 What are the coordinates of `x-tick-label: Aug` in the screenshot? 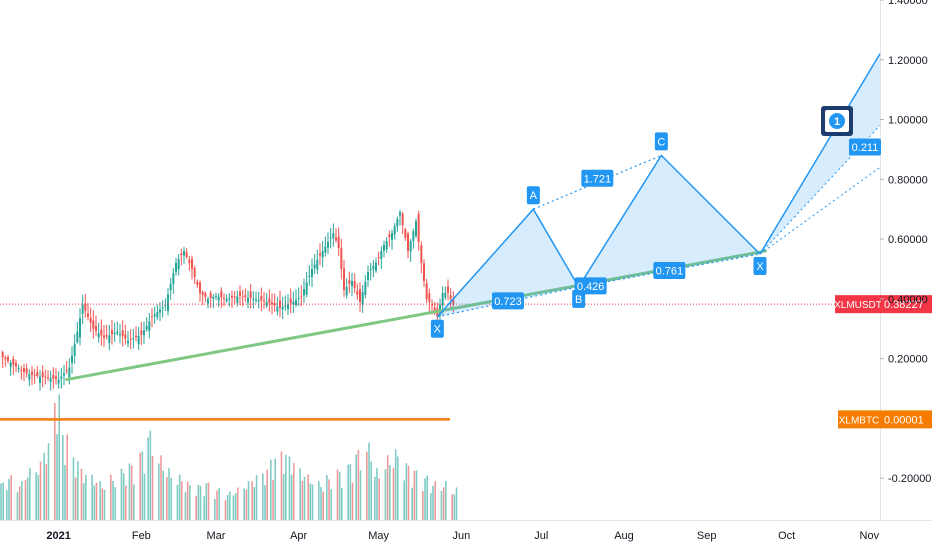 It's located at (624, 536).